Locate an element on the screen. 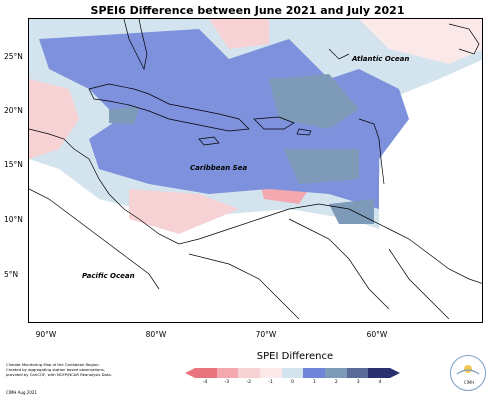  colorbar-arrow-right is located at coordinates (395, 373).